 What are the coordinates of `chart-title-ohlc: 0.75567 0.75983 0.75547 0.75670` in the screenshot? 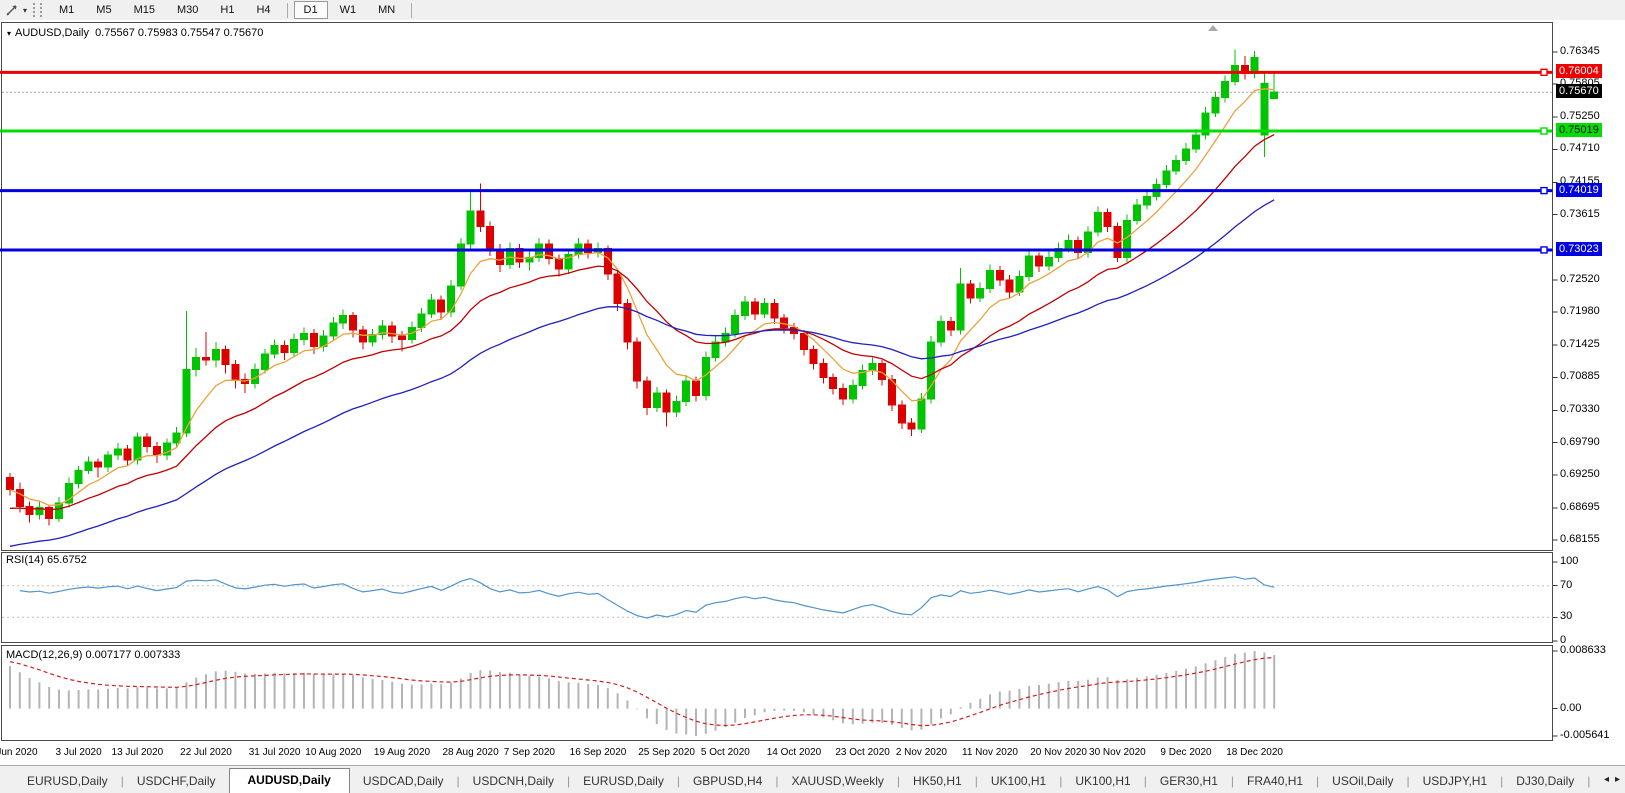 It's located at (179, 33).